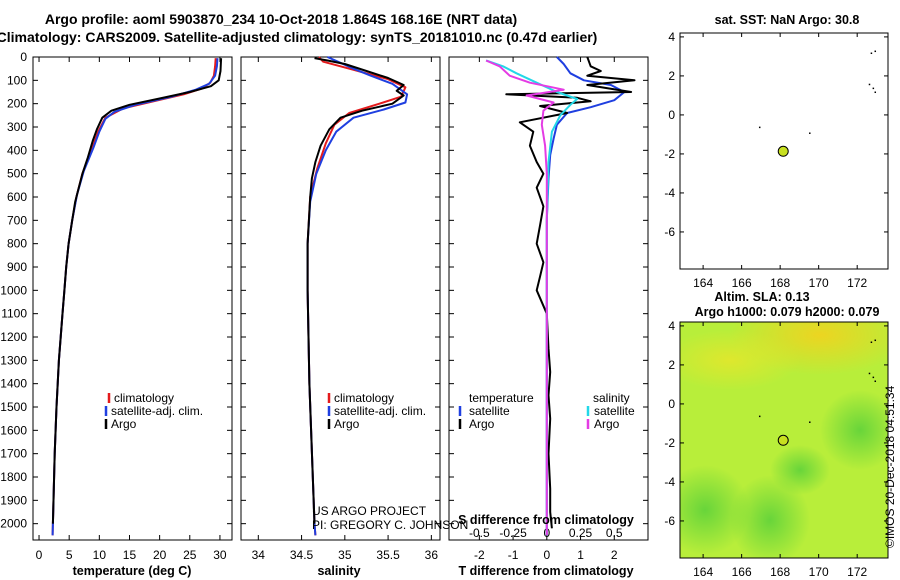 The width and height of the screenshot is (900, 580). What do you see at coordinates (780, 572) in the screenshot?
I see `map-x-tick-label: 168` at bounding box center [780, 572].